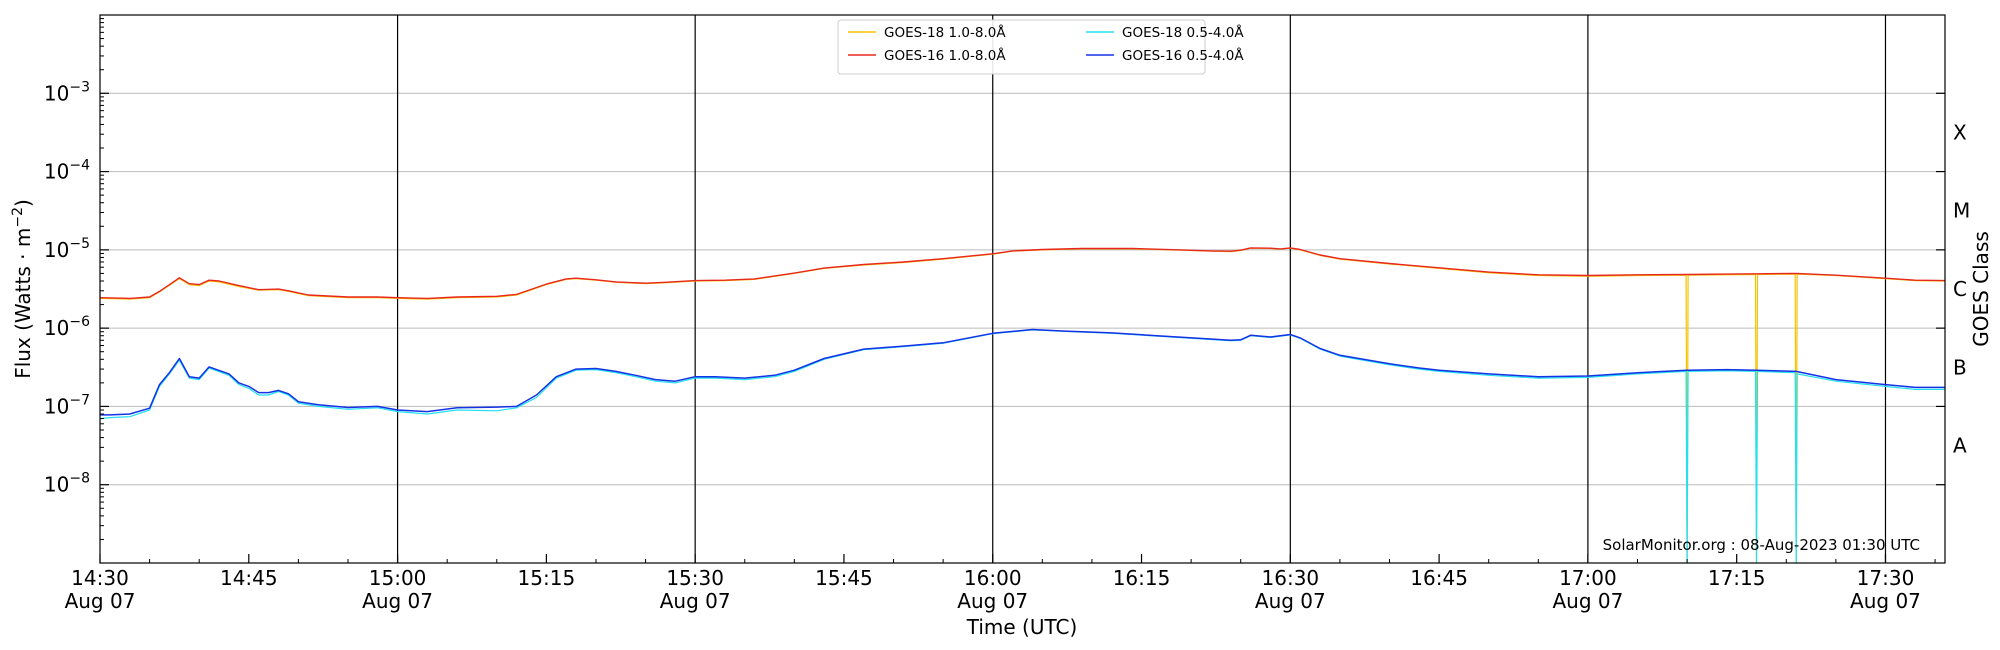 The image size is (2000, 650). Describe the element at coordinates (79, 400) in the screenshot. I see `y-tick-exponent: −7` at that location.